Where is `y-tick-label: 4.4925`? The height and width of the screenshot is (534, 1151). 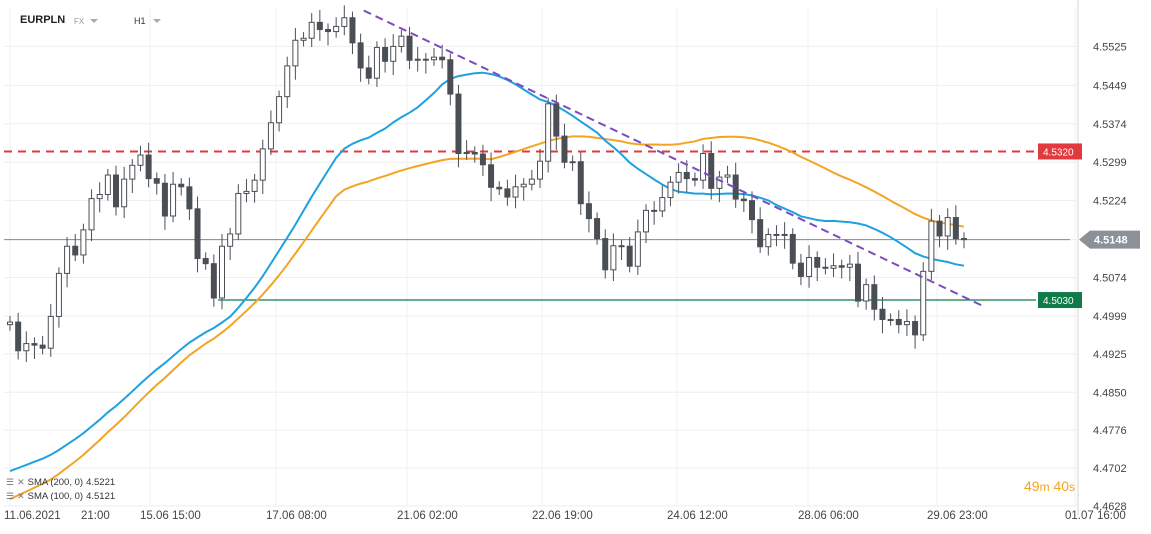
y-tick-label: 4.4925 is located at coordinates (1110, 355).